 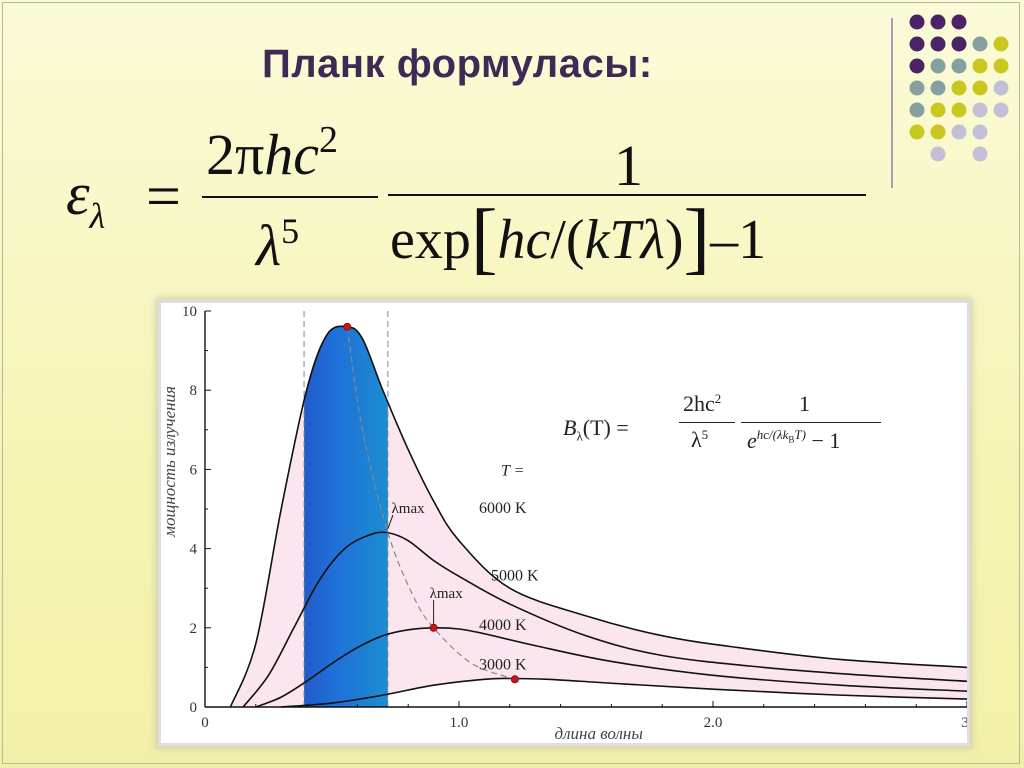 I want to click on lambda-max-arrow, so click(x=390, y=521).